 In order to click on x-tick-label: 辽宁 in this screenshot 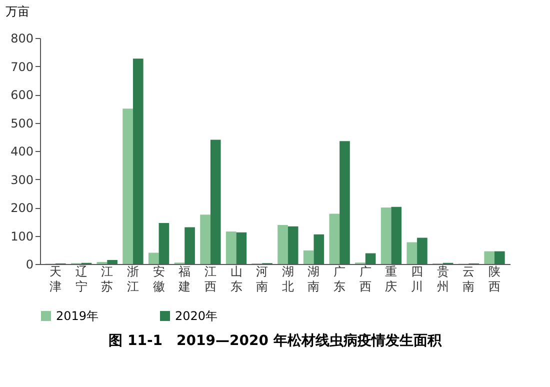, I will do `click(81, 279)`.